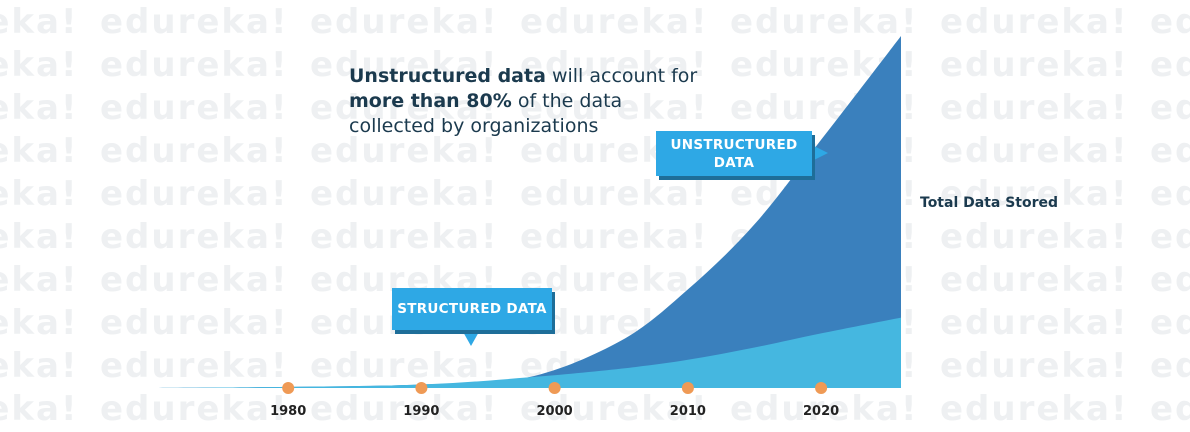 The height and width of the screenshot is (432, 1190). Describe the element at coordinates (621, 76) in the screenshot. I see `headline-text-1: will account for` at that location.